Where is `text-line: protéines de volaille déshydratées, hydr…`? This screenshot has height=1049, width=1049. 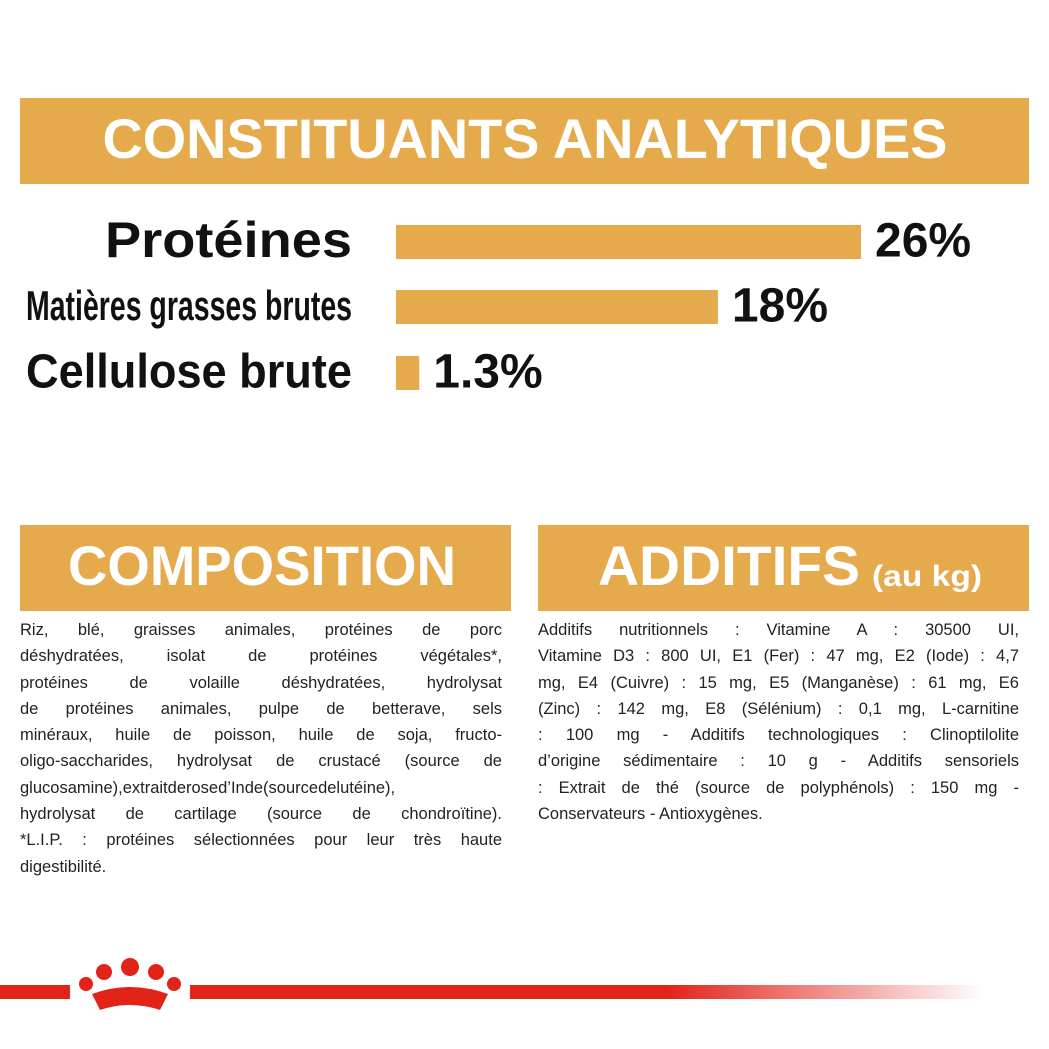 text-line: protéines de volaille déshydratées, hydr… is located at coordinates (261, 682).